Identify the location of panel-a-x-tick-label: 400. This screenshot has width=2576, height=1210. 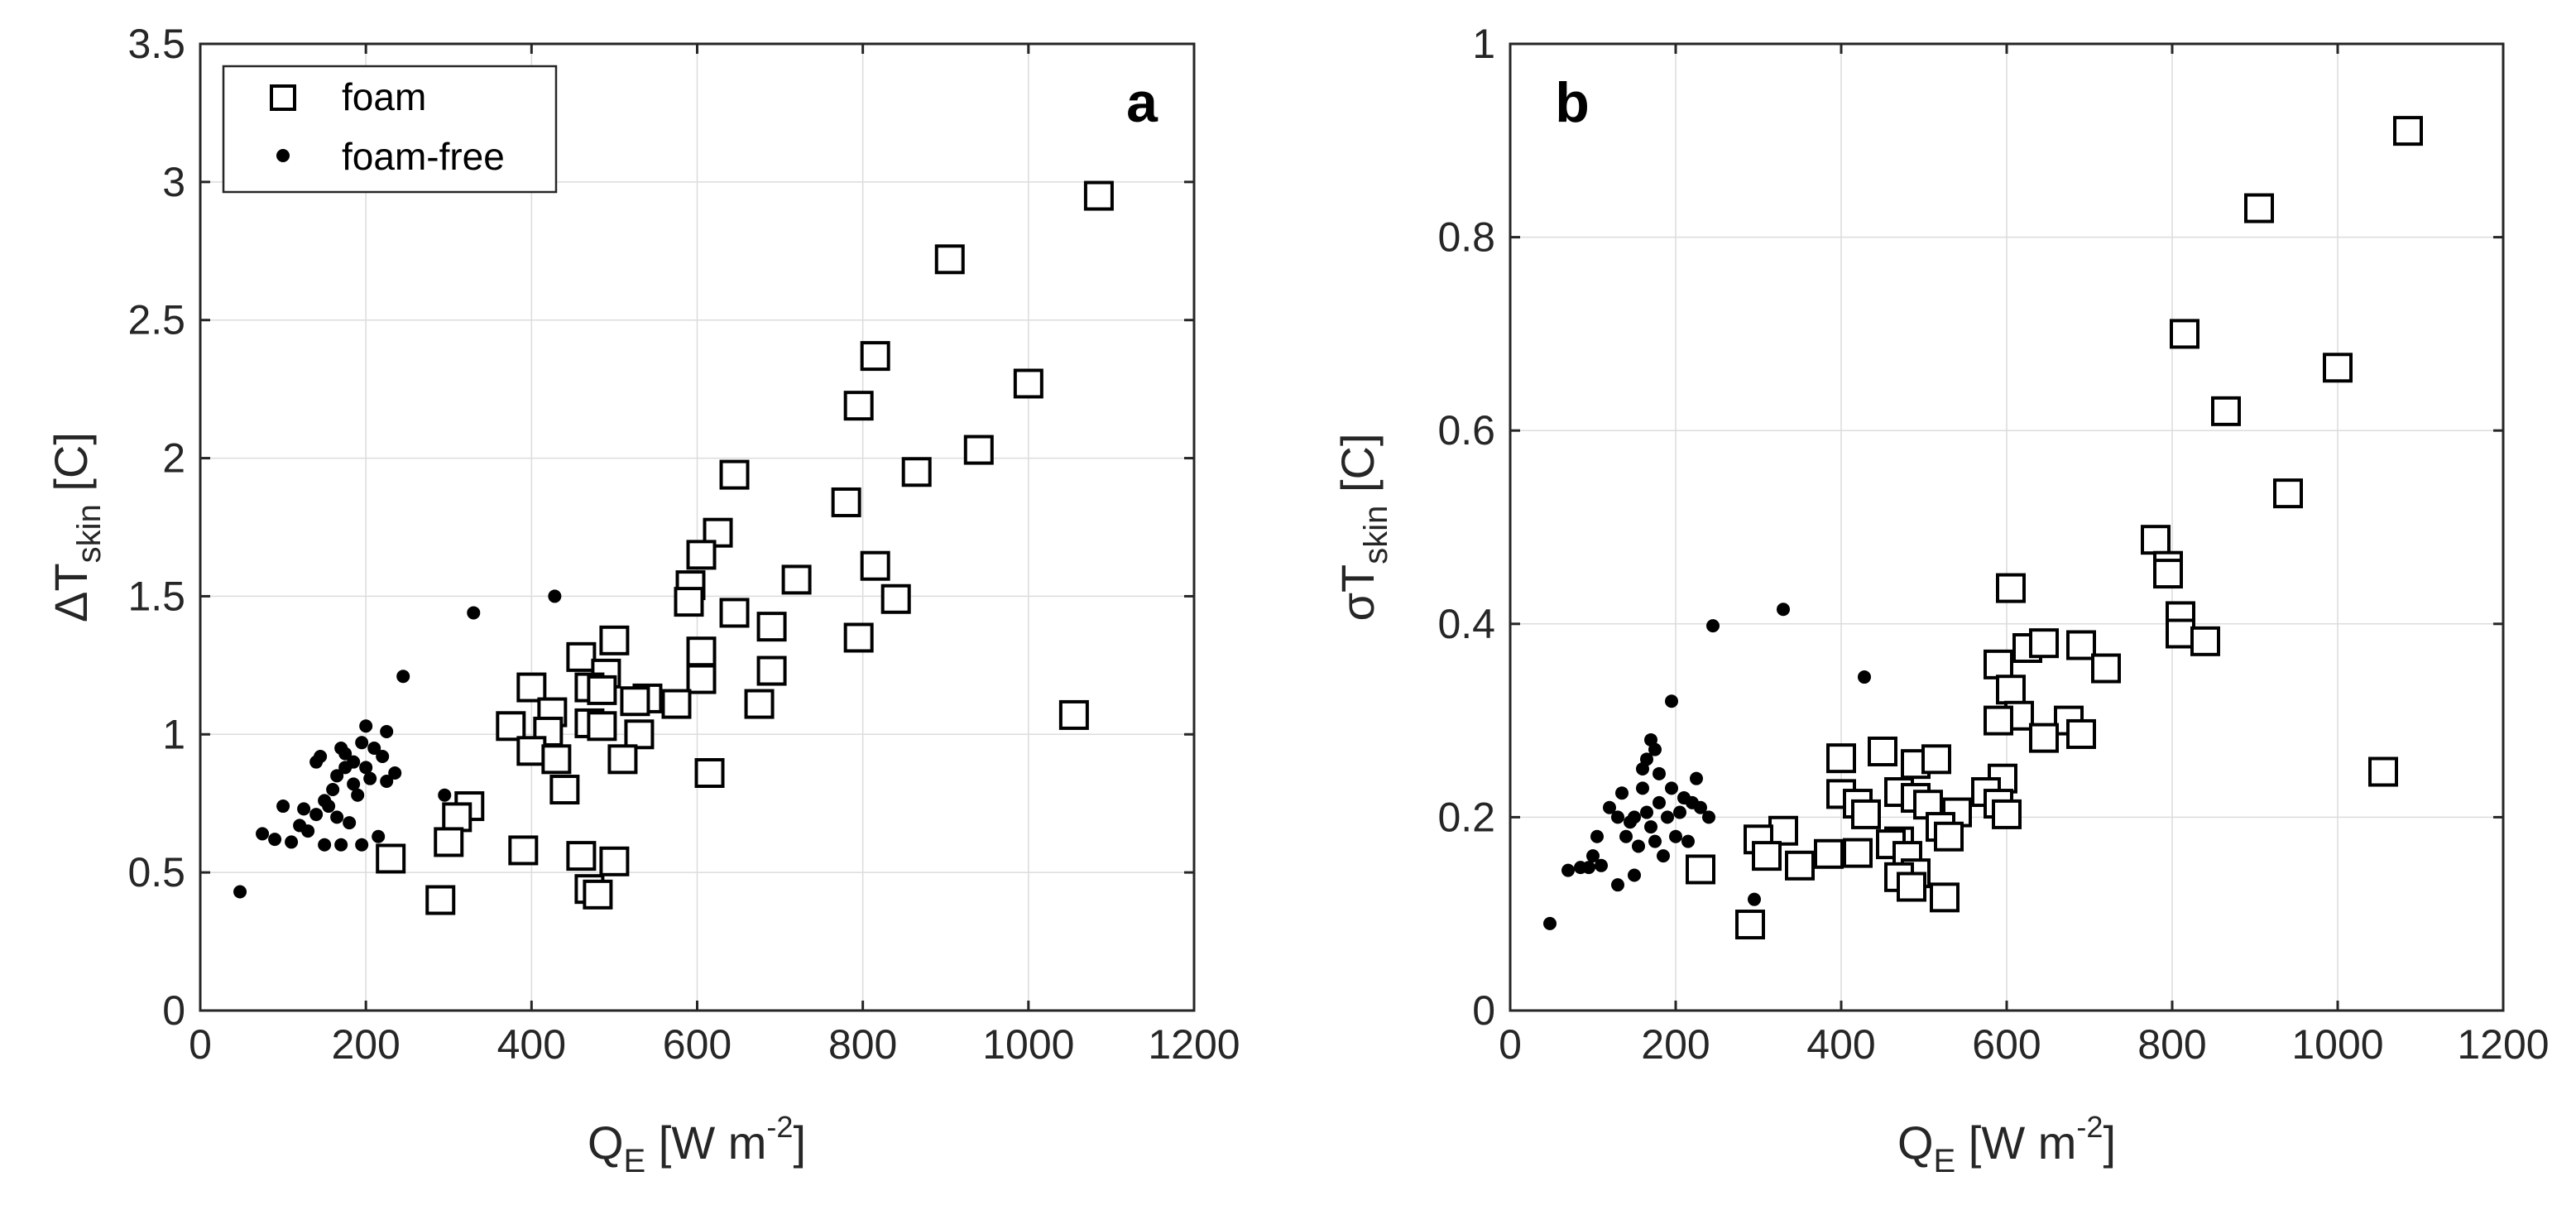
(532, 1044).